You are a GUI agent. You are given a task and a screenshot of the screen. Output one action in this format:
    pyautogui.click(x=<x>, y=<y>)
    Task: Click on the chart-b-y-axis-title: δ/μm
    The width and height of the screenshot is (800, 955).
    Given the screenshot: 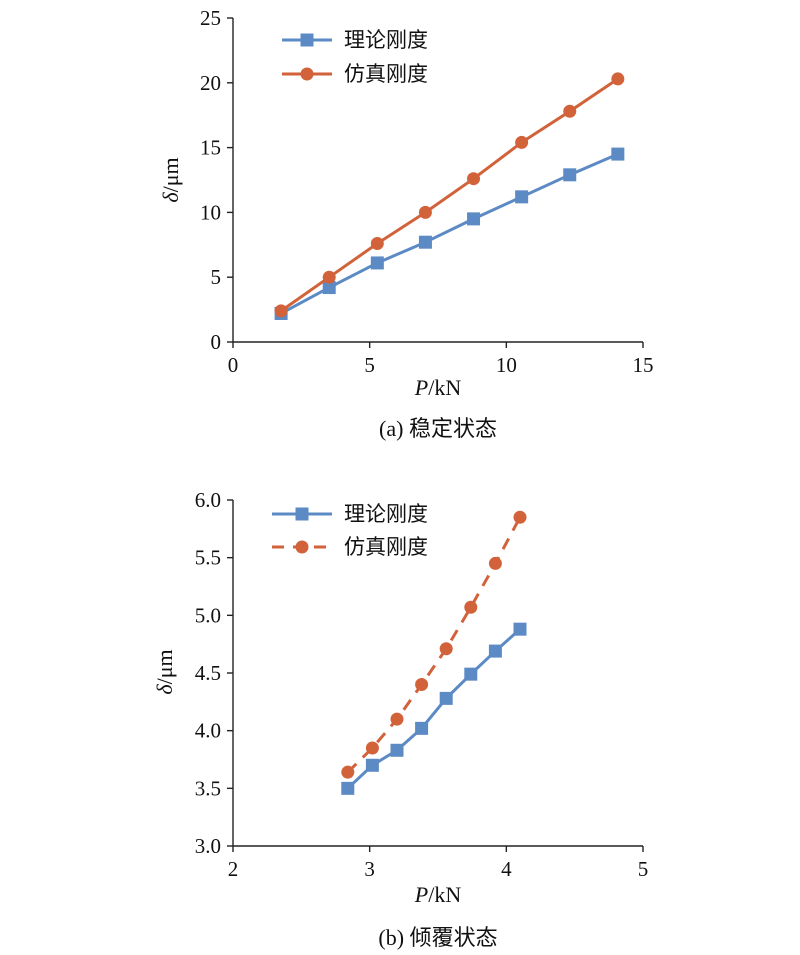 What is the action you would take?
    pyautogui.click(x=164, y=671)
    